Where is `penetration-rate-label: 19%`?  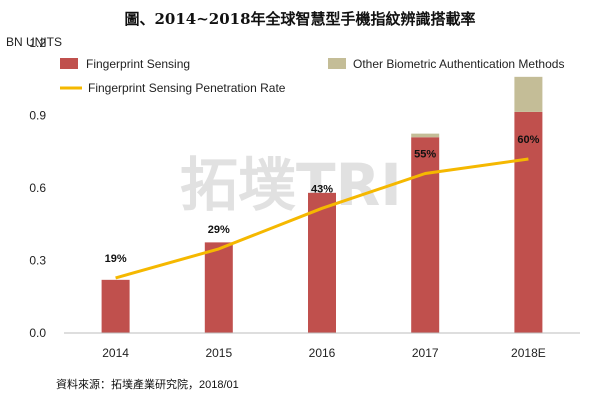 penetration-rate-label: 19% is located at coordinates (116, 259).